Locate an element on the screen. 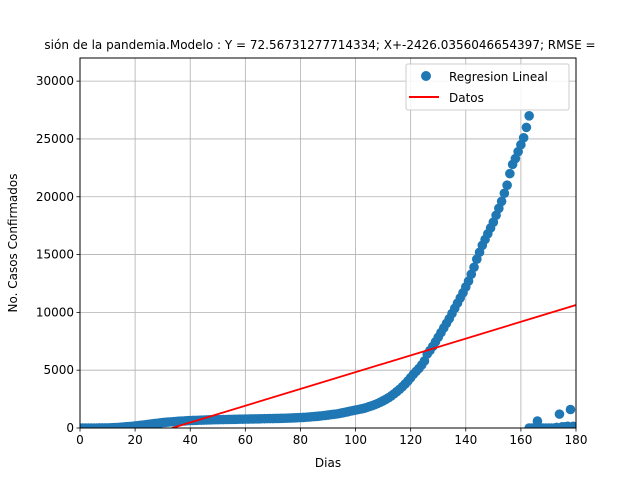  y-tick-label: 15000 is located at coordinates (55, 255).